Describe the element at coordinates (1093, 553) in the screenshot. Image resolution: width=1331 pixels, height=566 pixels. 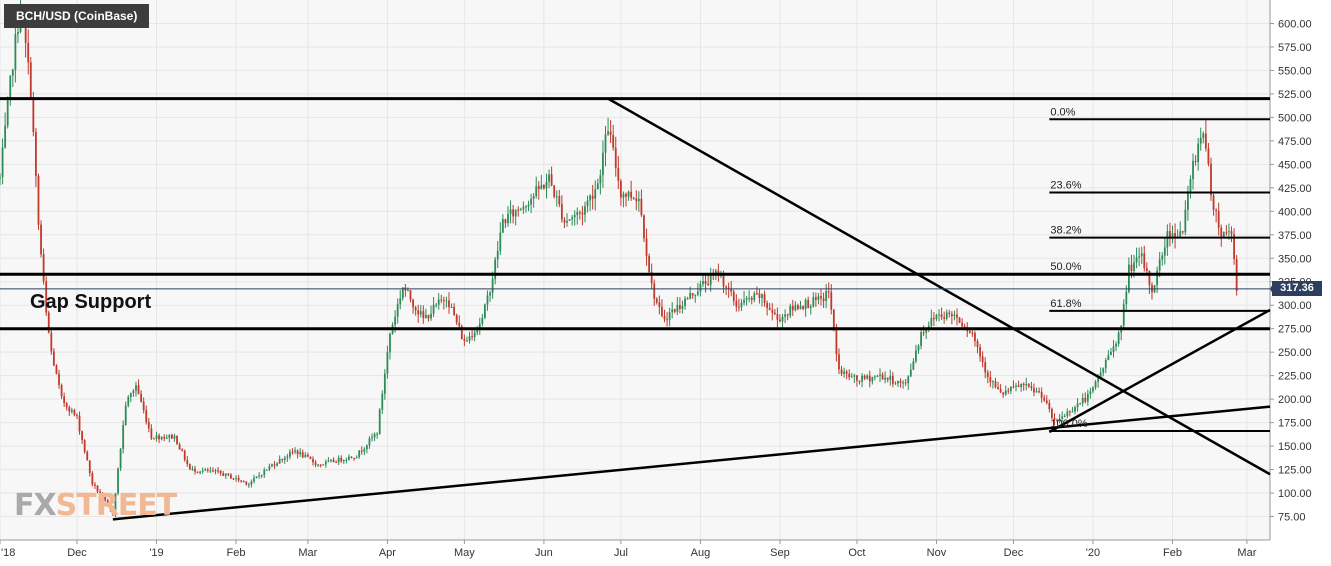
I see `x-tick-label: '20` at that location.